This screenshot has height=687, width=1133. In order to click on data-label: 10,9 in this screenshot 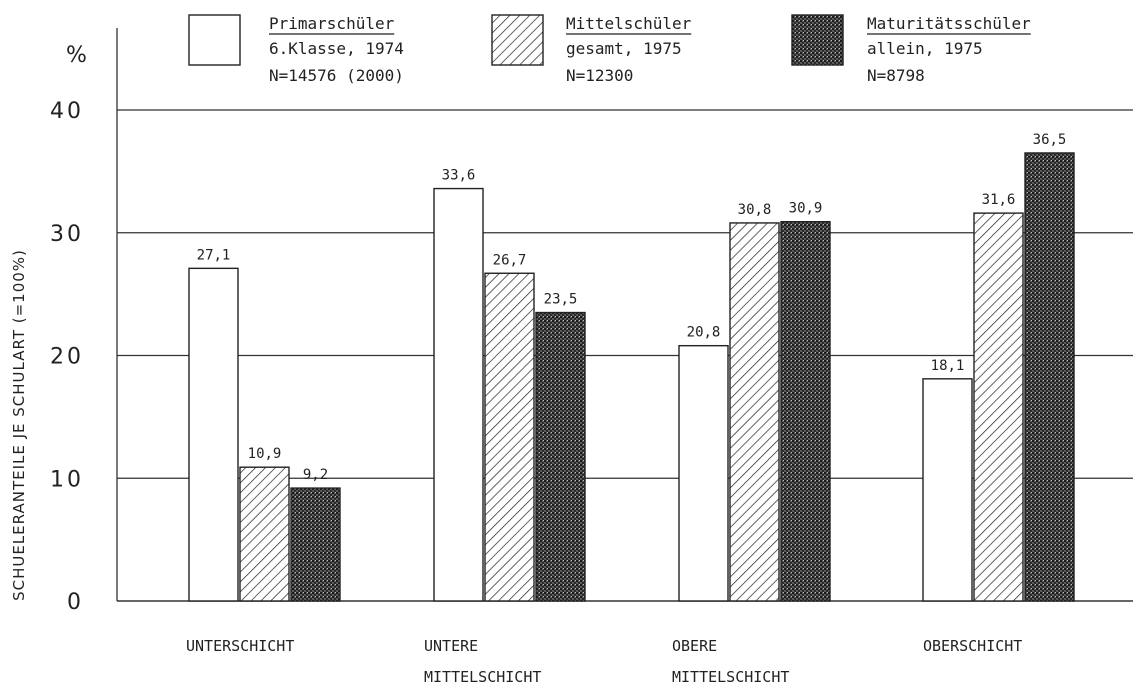, I will do `click(265, 454)`.